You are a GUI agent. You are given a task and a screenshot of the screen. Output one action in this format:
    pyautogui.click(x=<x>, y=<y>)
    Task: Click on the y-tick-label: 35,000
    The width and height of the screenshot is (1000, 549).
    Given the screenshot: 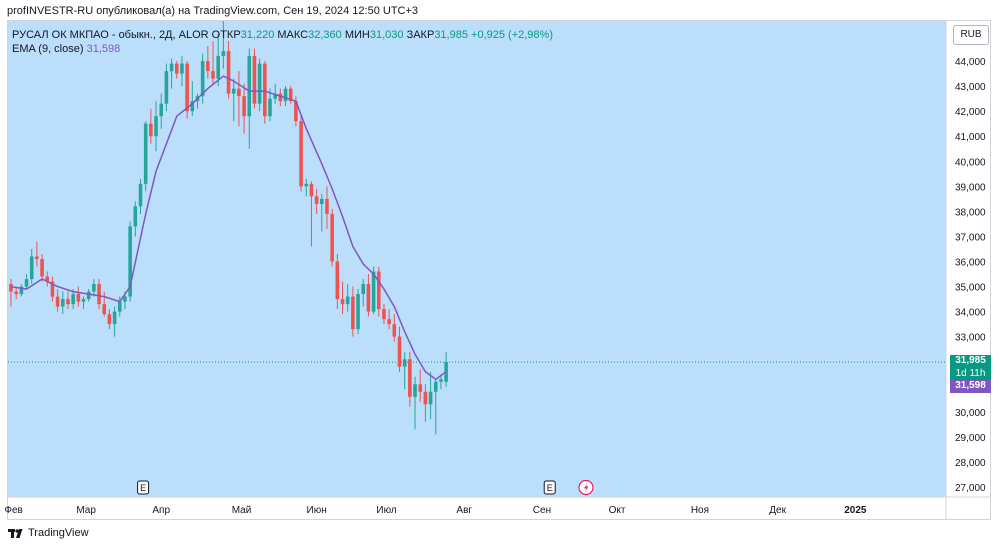 What is the action you would take?
    pyautogui.click(x=970, y=288)
    